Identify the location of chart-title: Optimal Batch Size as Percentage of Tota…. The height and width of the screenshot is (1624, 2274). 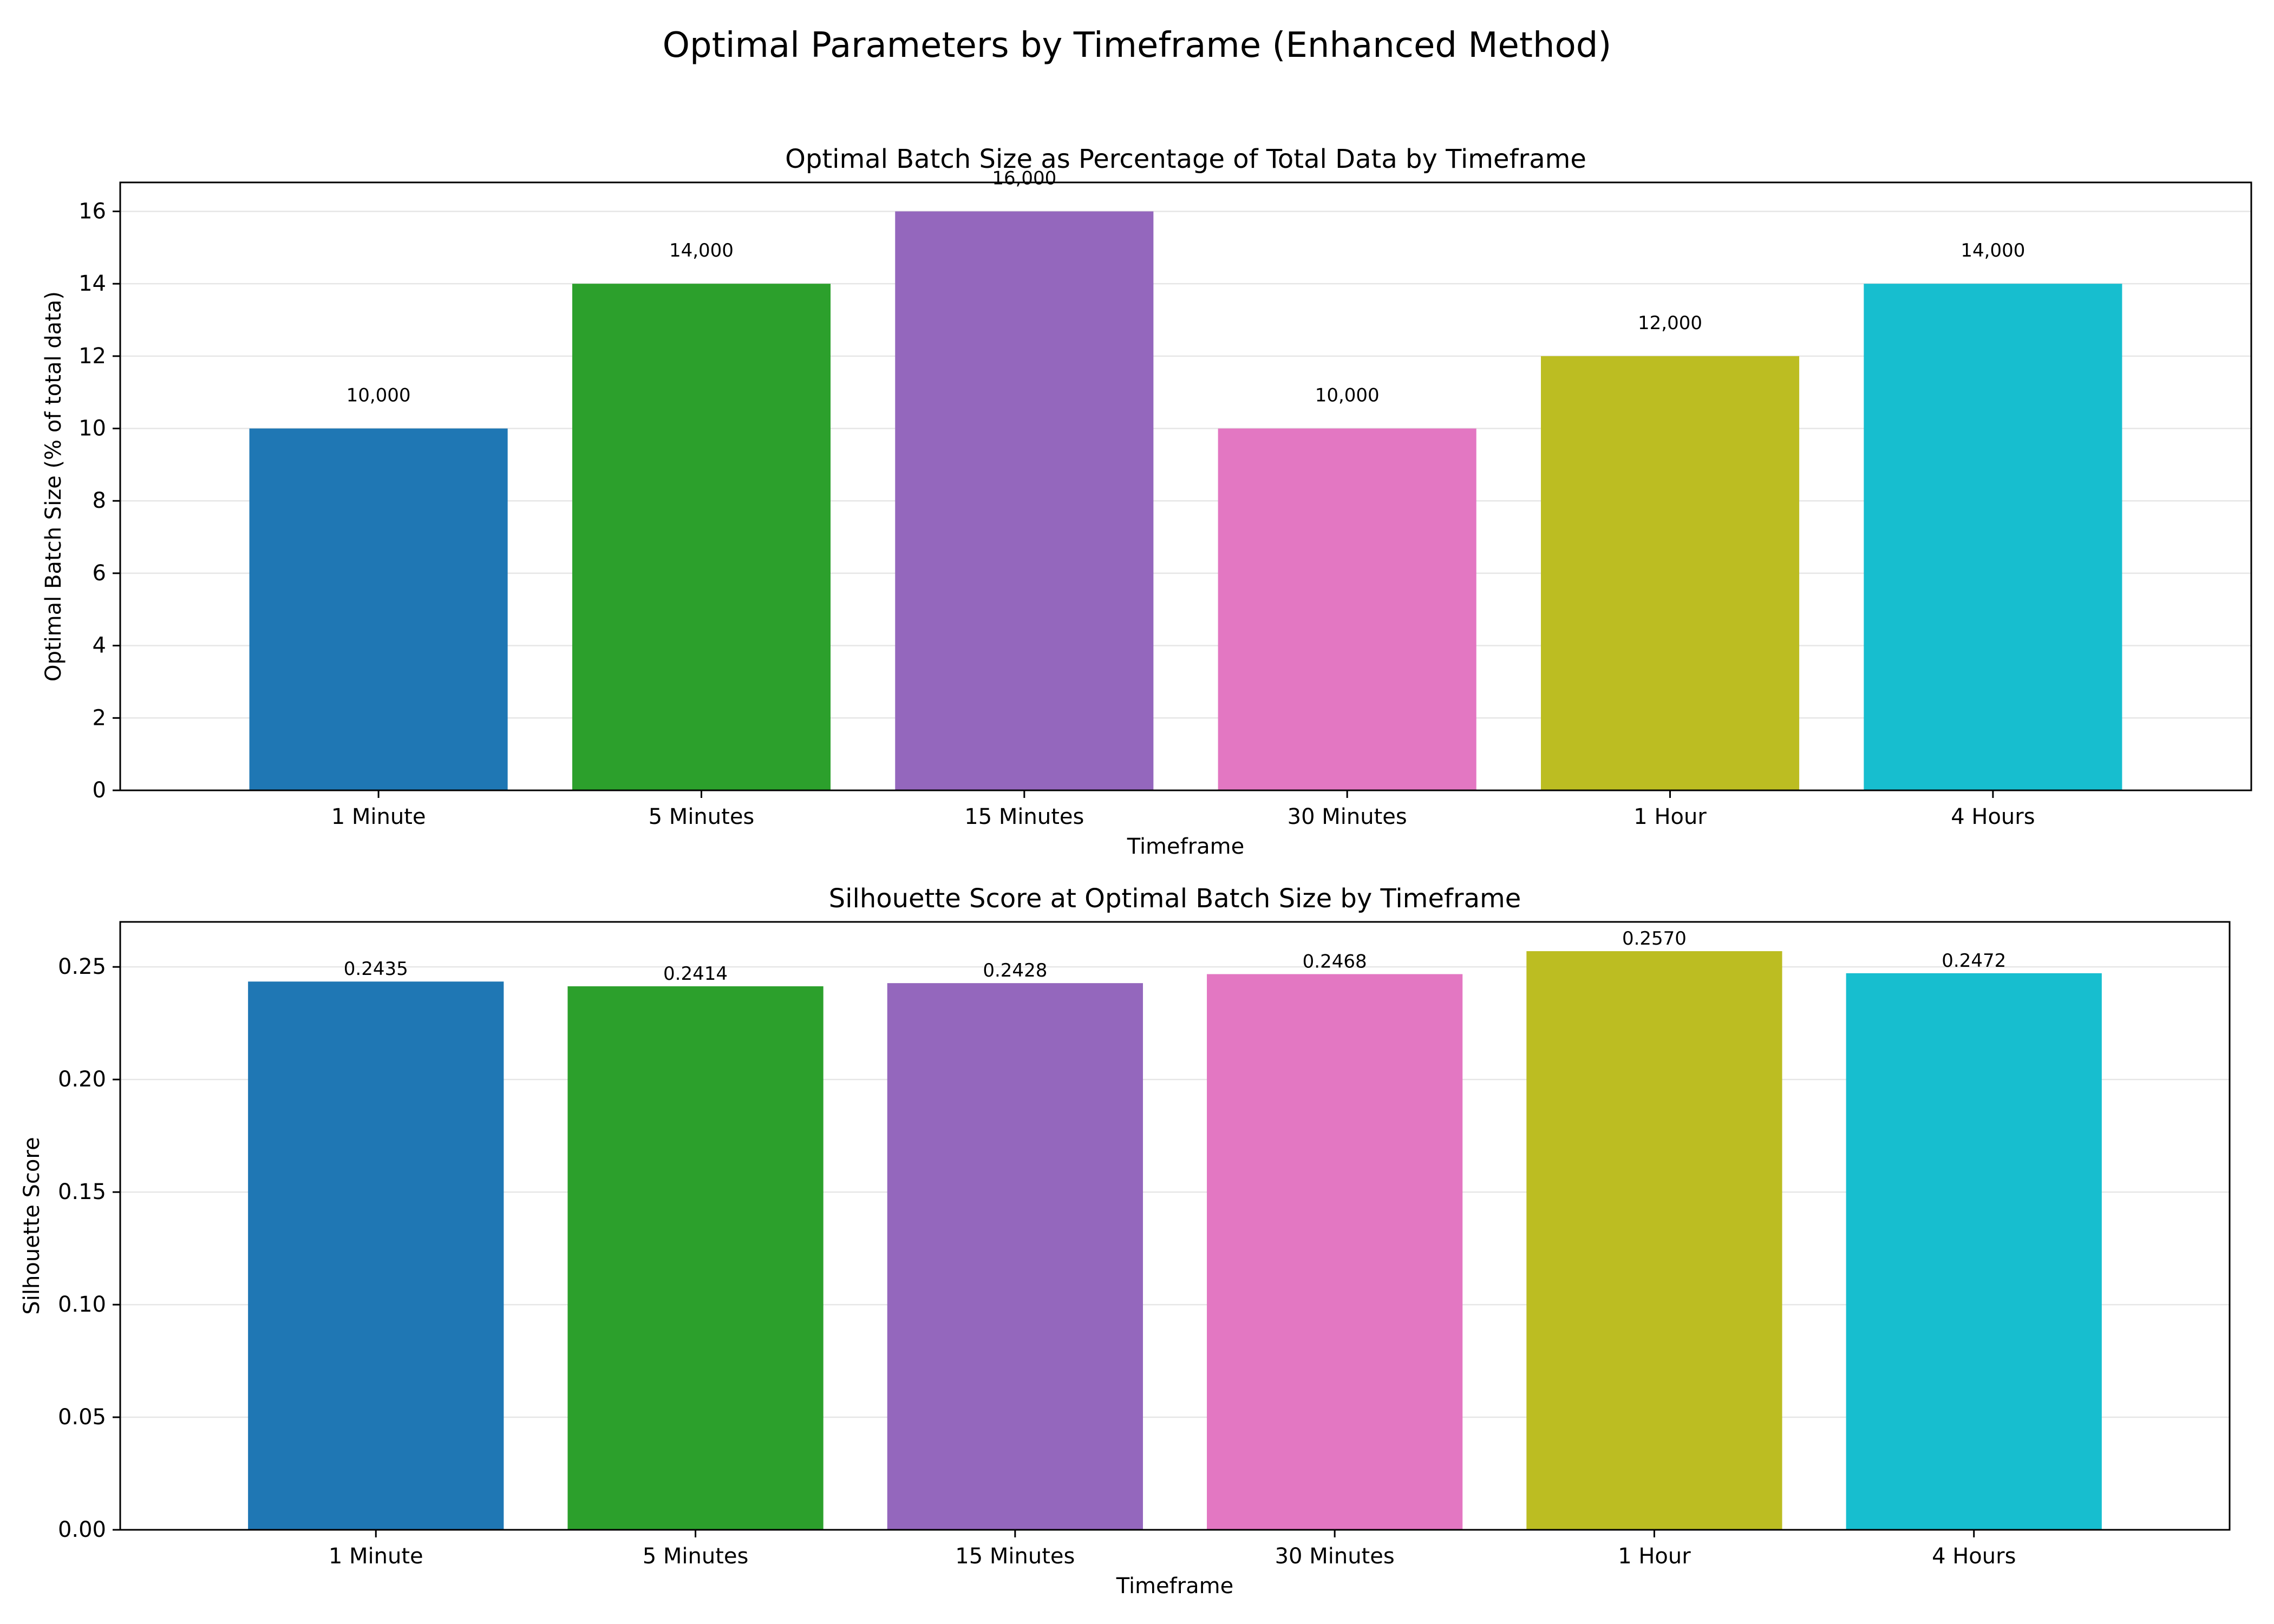
(1186, 159).